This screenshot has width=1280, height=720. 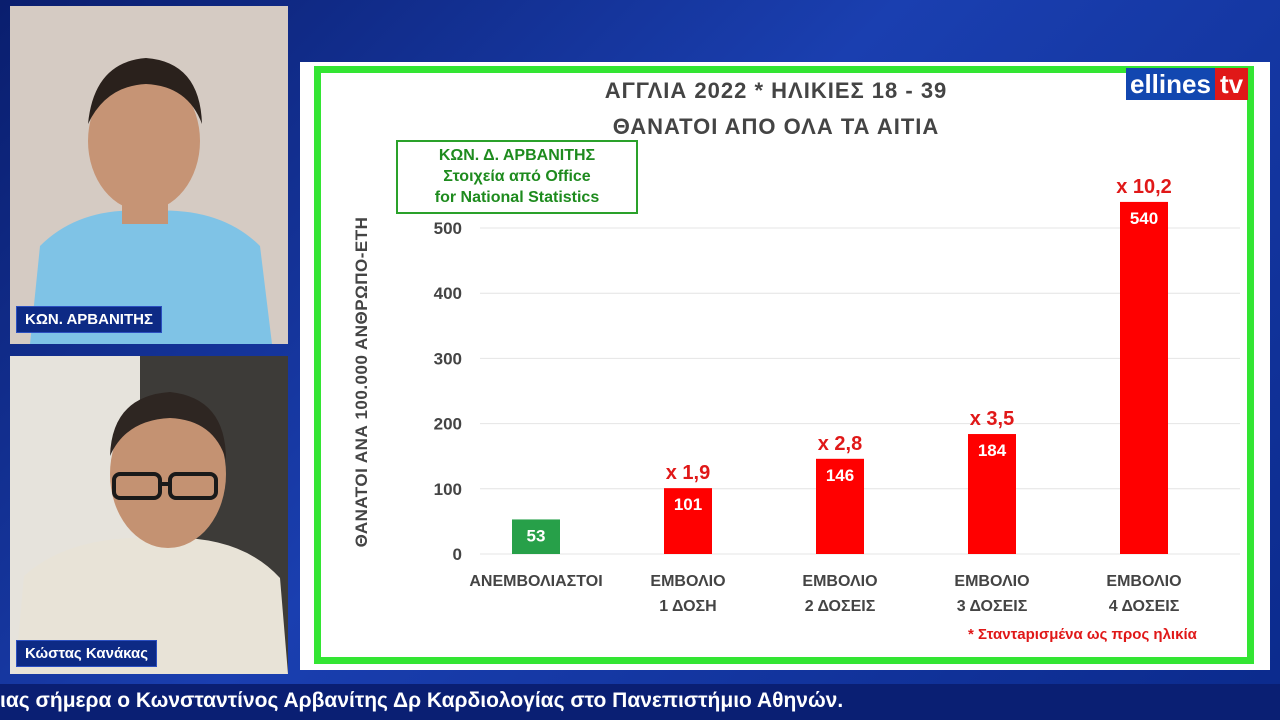 What do you see at coordinates (688, 473) in the screenshot?
I see `bar-multiplier-label: x 1,9` at bounding box center [688, 473].